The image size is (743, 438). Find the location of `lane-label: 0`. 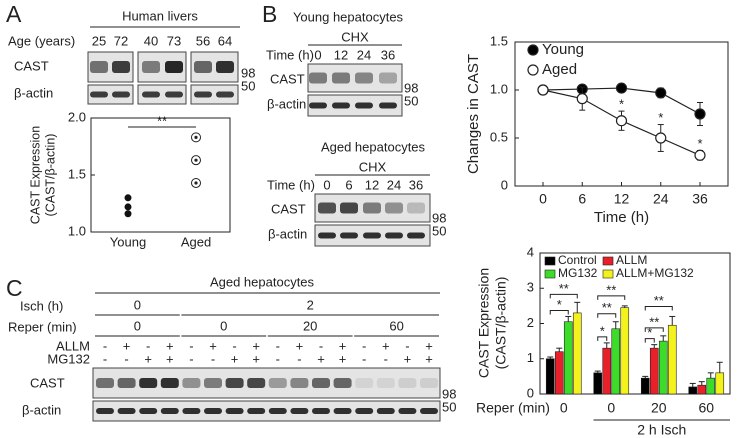

lane-label: 0 is located at coordinates (317, 54).